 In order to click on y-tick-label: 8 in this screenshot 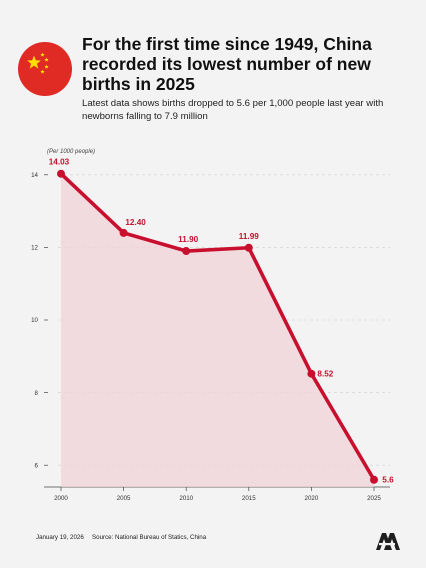, I will do `click(37, 393)`.